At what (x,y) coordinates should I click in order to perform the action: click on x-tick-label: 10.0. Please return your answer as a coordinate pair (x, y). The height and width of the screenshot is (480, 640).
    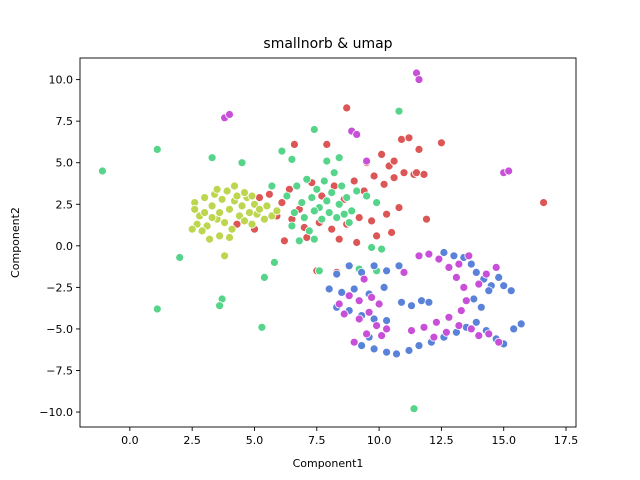
    Looking at the image, I should click on (379, 440).